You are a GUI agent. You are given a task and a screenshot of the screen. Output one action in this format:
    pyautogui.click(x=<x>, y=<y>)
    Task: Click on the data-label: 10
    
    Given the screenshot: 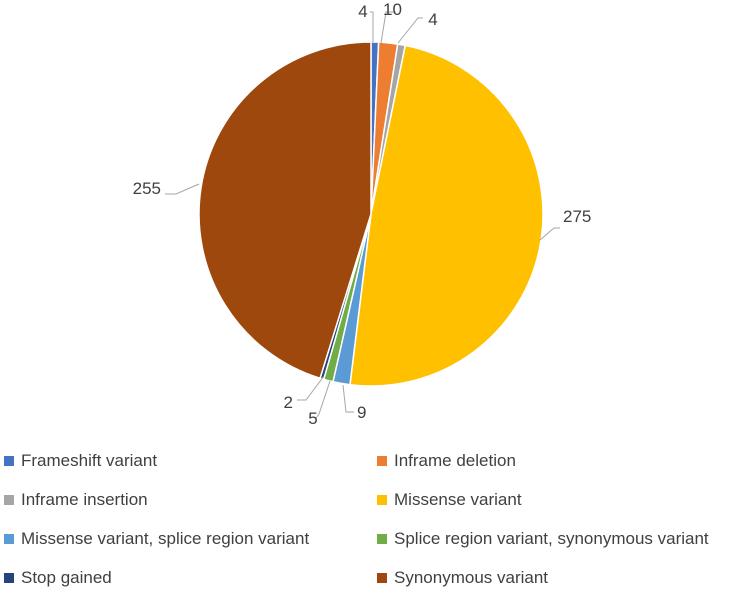 What is the action you would take?
    pyautogui.click(x=392, y=9)
    